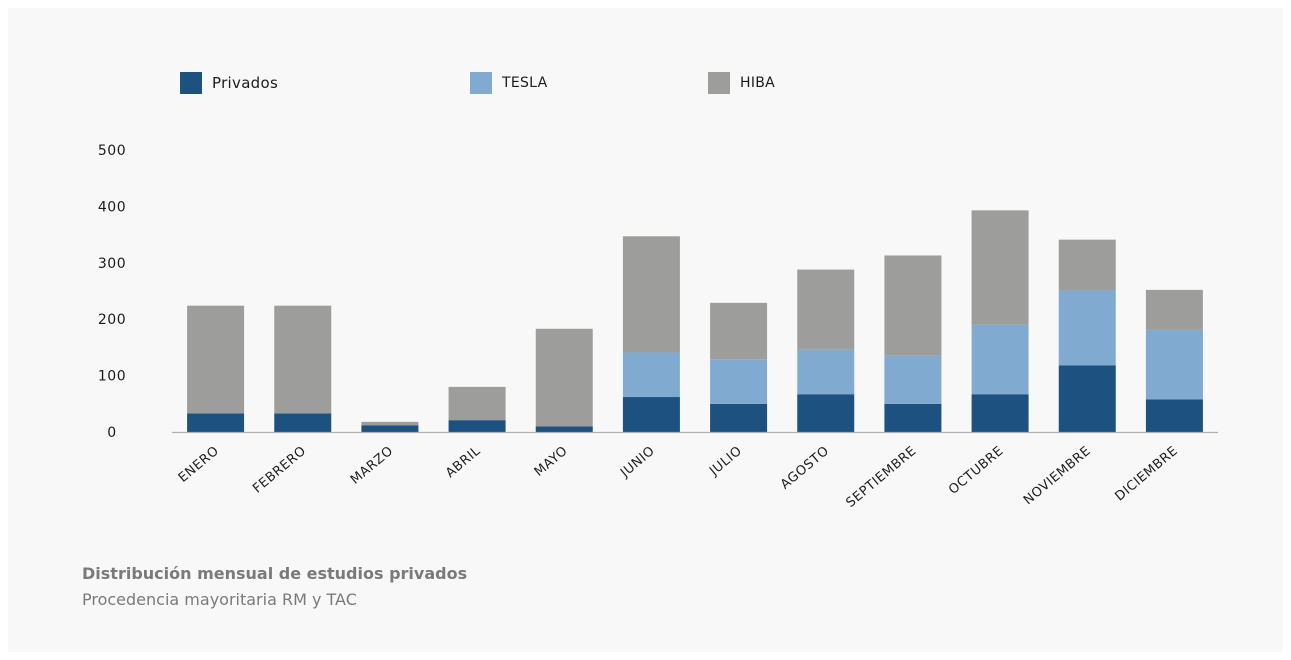  Describe the element at coordinates (525, 83) in the screenshot. I see `legend-label-tesla: TESLA` at that location.